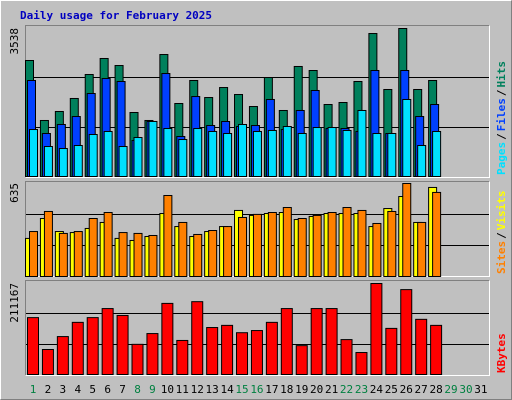  Describe the element at coordinates (271, 389) in the screenshot. I see `x-tick-label: 17` at that location.